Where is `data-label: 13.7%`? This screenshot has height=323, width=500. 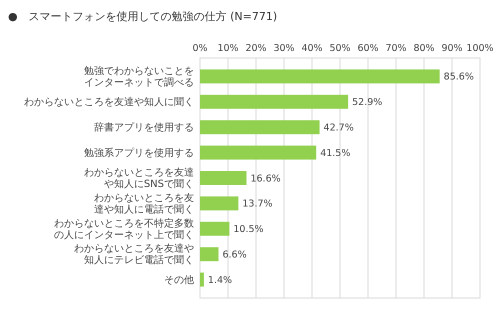 data-label: 13.7% is located at coordinates (257, 204).